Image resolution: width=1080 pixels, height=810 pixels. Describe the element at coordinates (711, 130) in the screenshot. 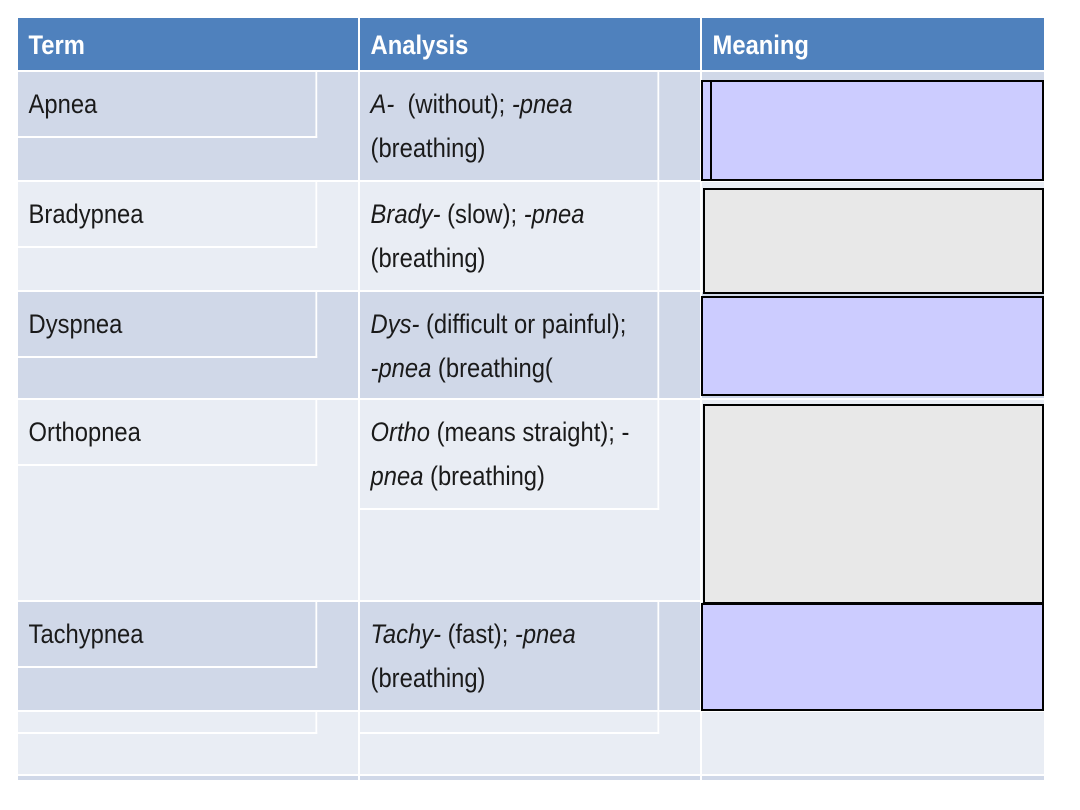

I see `text-cursor-line` at that location.